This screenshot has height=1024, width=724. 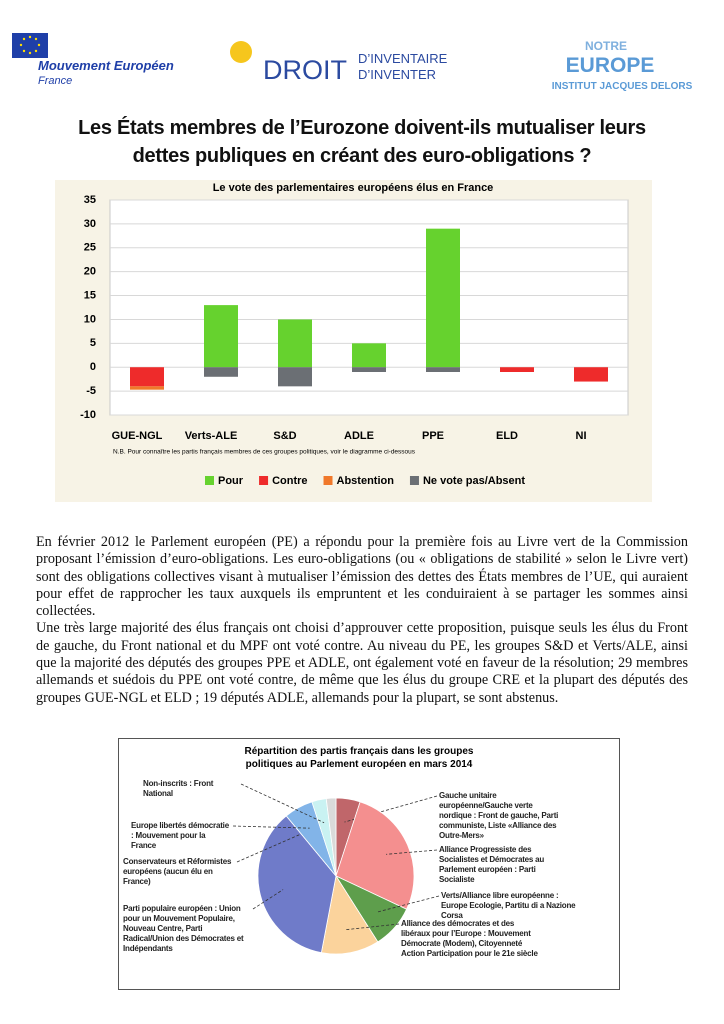 I want to click on logo-dot, so click(x=241, y=52).